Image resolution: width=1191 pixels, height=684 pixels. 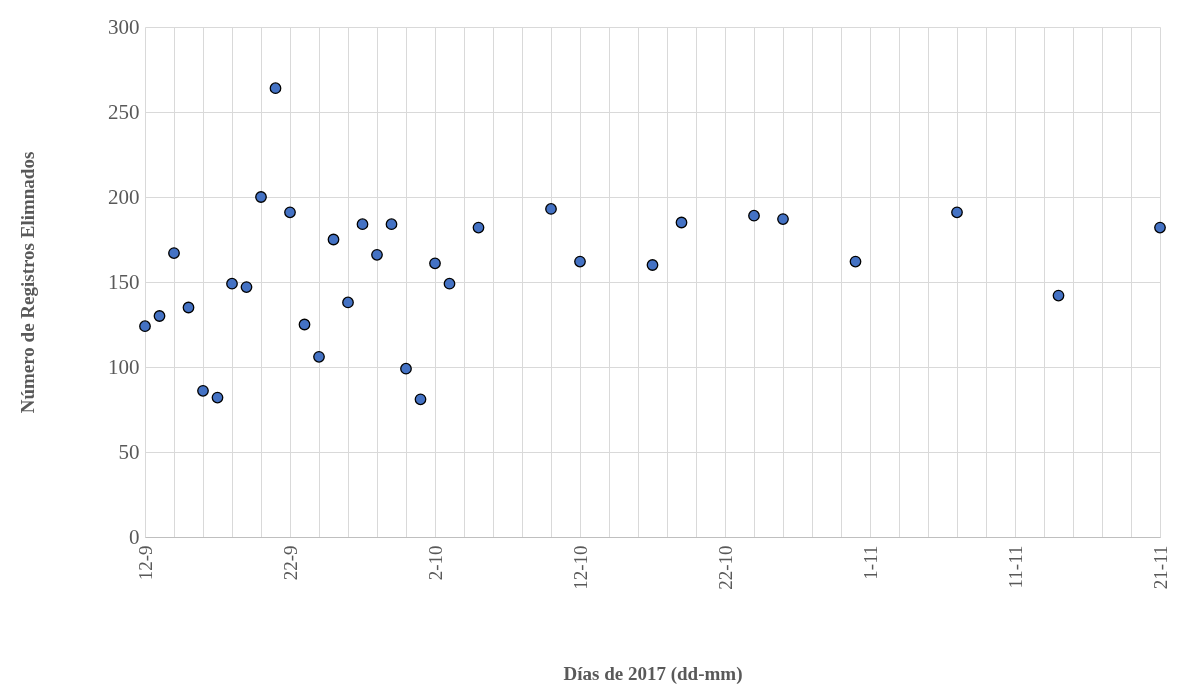 What do you see at coordinates (124, 196) in the screenshot?
I see `y-tick-label: 200` at bounding box center [124, 196].